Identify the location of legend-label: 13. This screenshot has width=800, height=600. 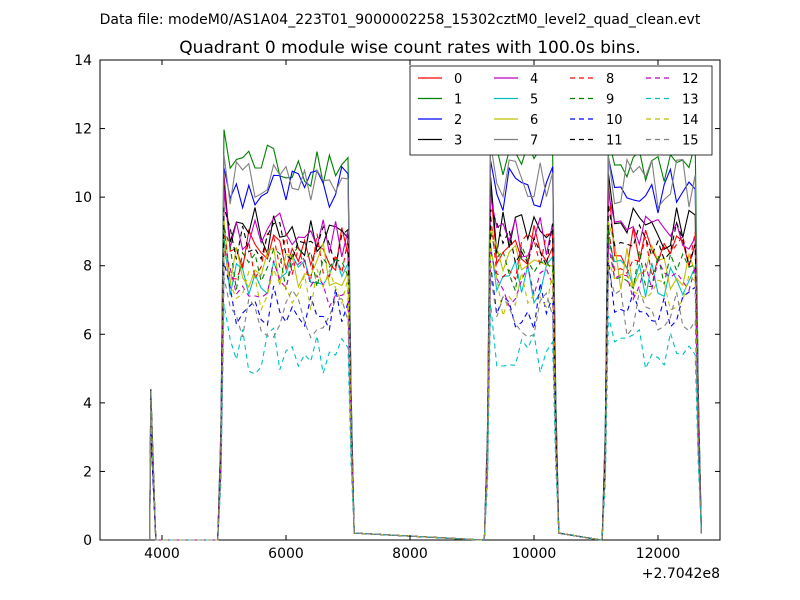
(690, 100).